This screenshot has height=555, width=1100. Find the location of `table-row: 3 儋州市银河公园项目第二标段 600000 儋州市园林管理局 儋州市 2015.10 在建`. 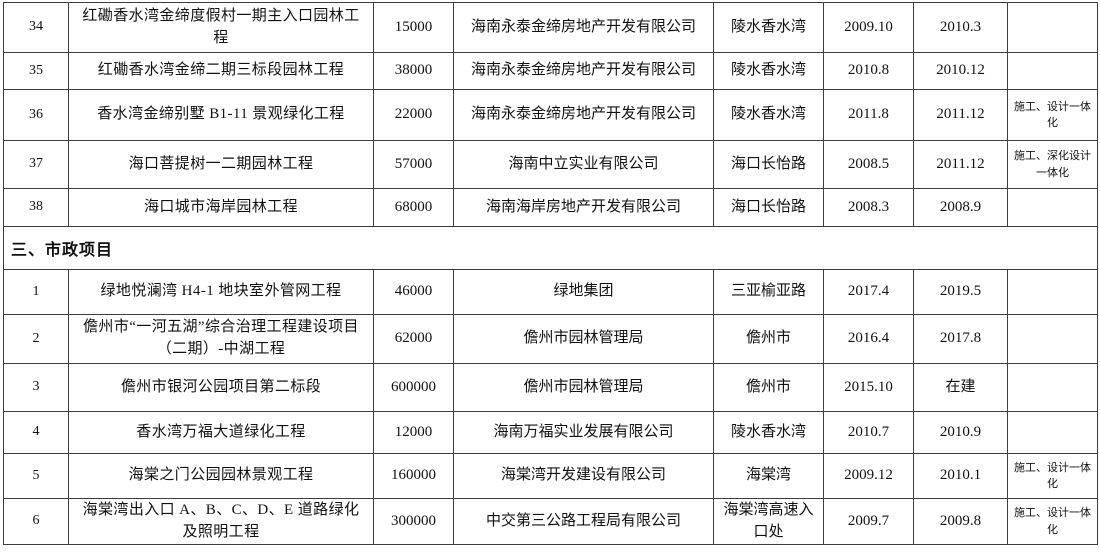

table-row: 3 儋州市银河公园项目第二标段 600000 儋州市园林管理局 儋州市 2015.10 在建 is located at coordinates (551, 388).